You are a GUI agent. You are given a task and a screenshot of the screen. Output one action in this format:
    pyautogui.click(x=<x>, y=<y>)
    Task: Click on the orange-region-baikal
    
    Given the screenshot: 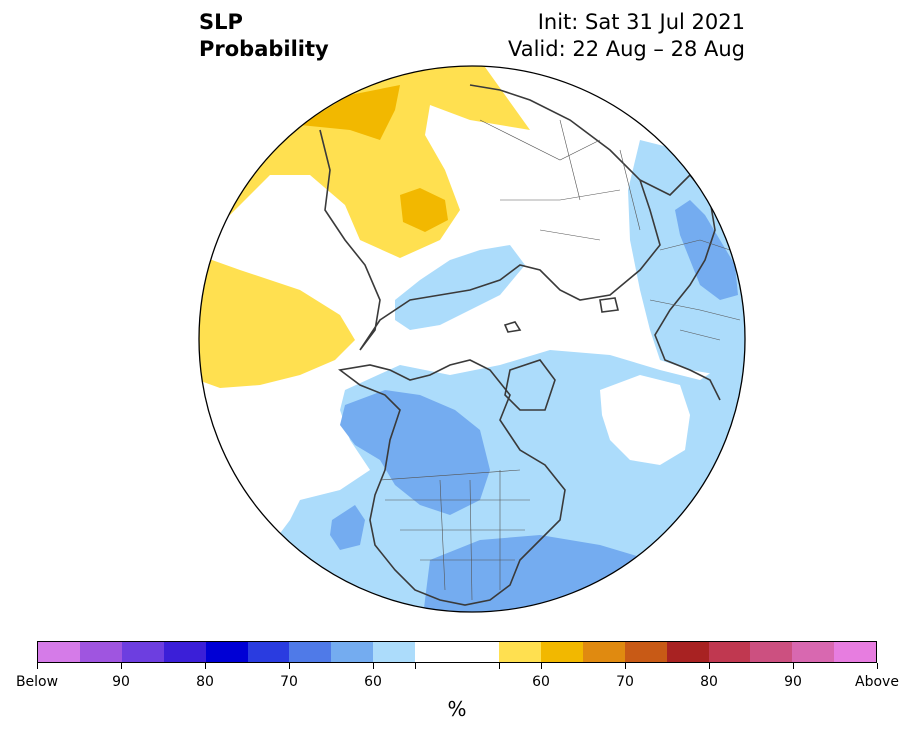 What is the action you would take?
    pyautogui.click(x=424, y=210)
    